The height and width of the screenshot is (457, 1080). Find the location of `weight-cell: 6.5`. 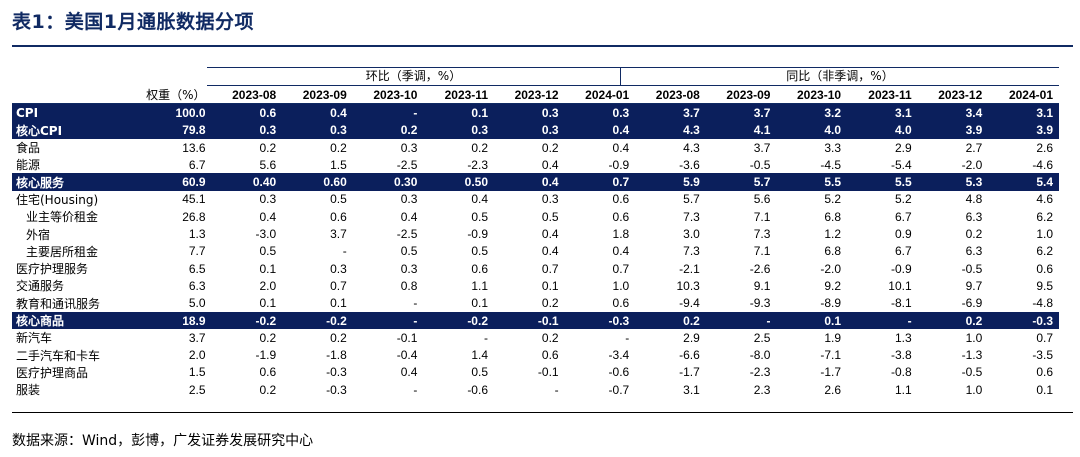

weight-cell: 6.5 is located at coordinates (197, 268).